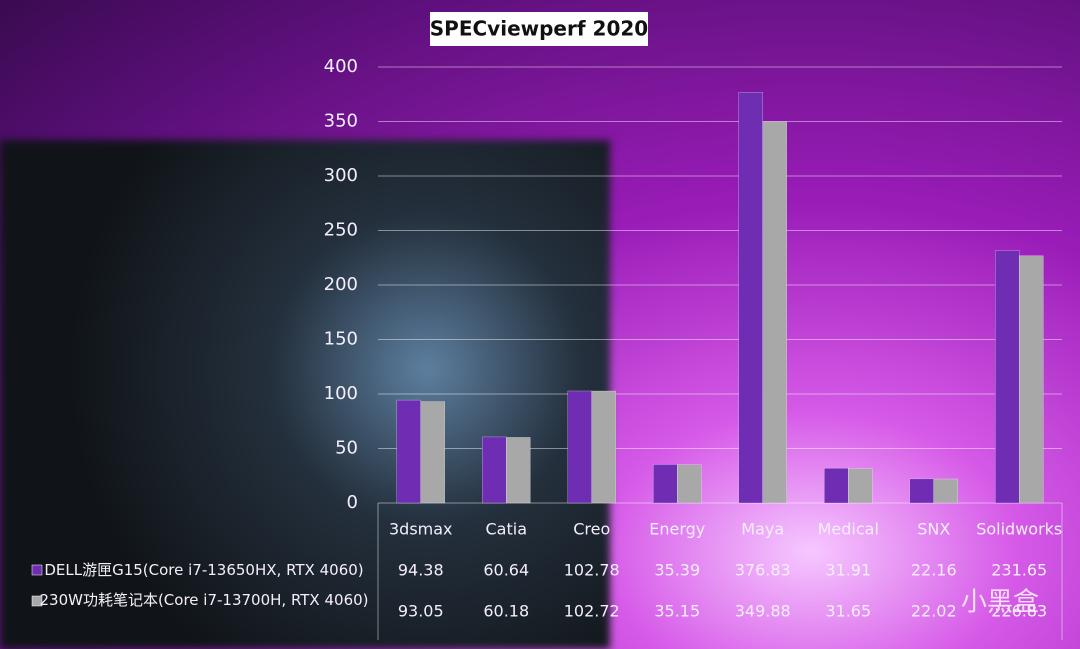  I want to click on legend-label: DELL游匣G15(Core i7-13650HX, RTX 4060), so click(204, 570).